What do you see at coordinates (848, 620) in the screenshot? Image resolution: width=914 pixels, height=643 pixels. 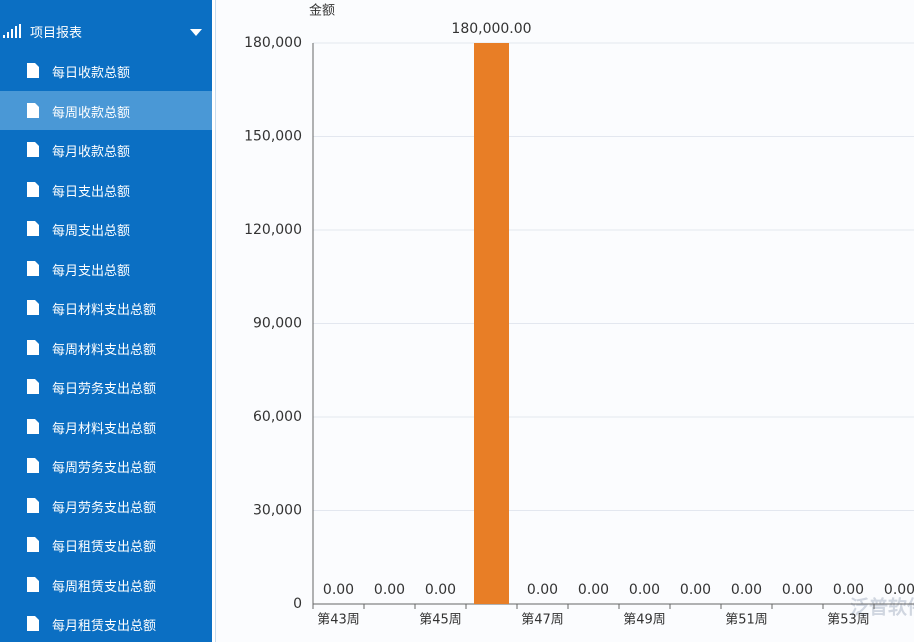 I see `x-tick-label: 第53周` at bounding box center [848, 620].